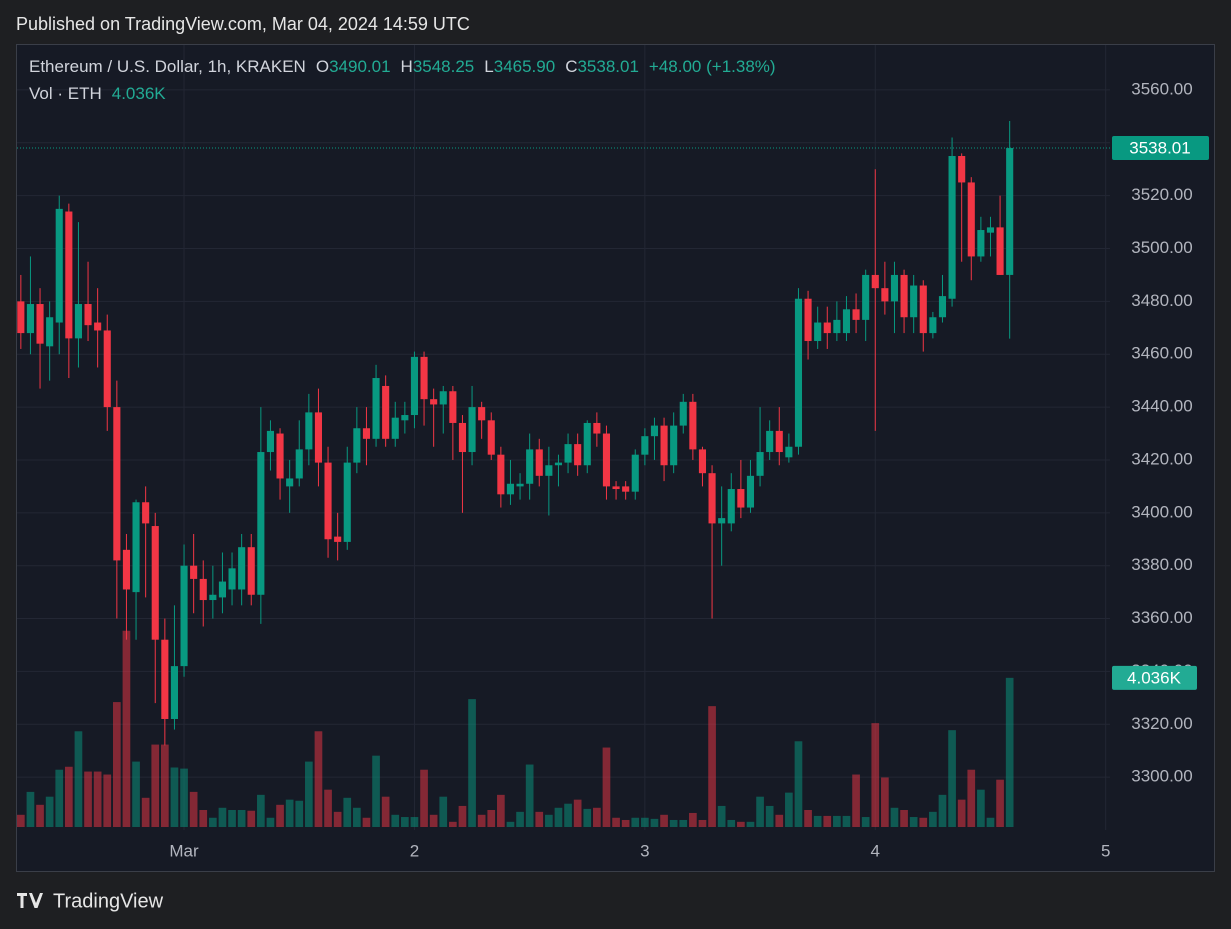 The width and height of the screenshot is (1231, 929). I want to click on change-value: +48.00 (+1.38%), so click(712, 66).